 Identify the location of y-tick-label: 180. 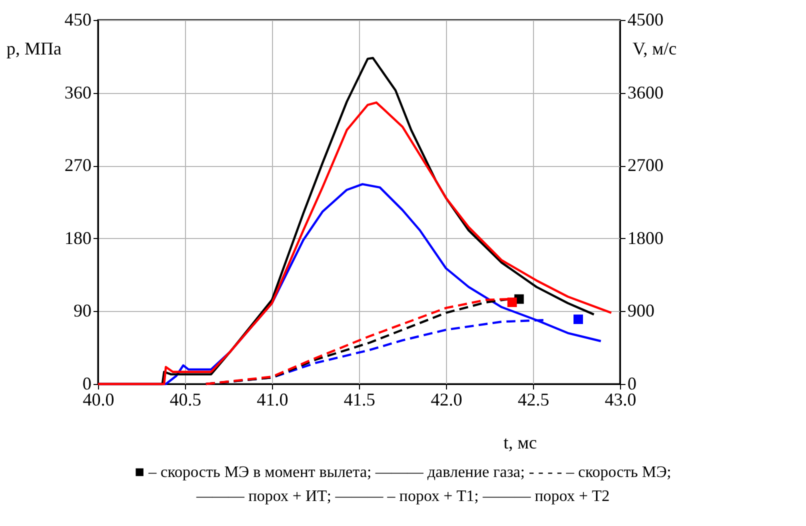
(78, 238).